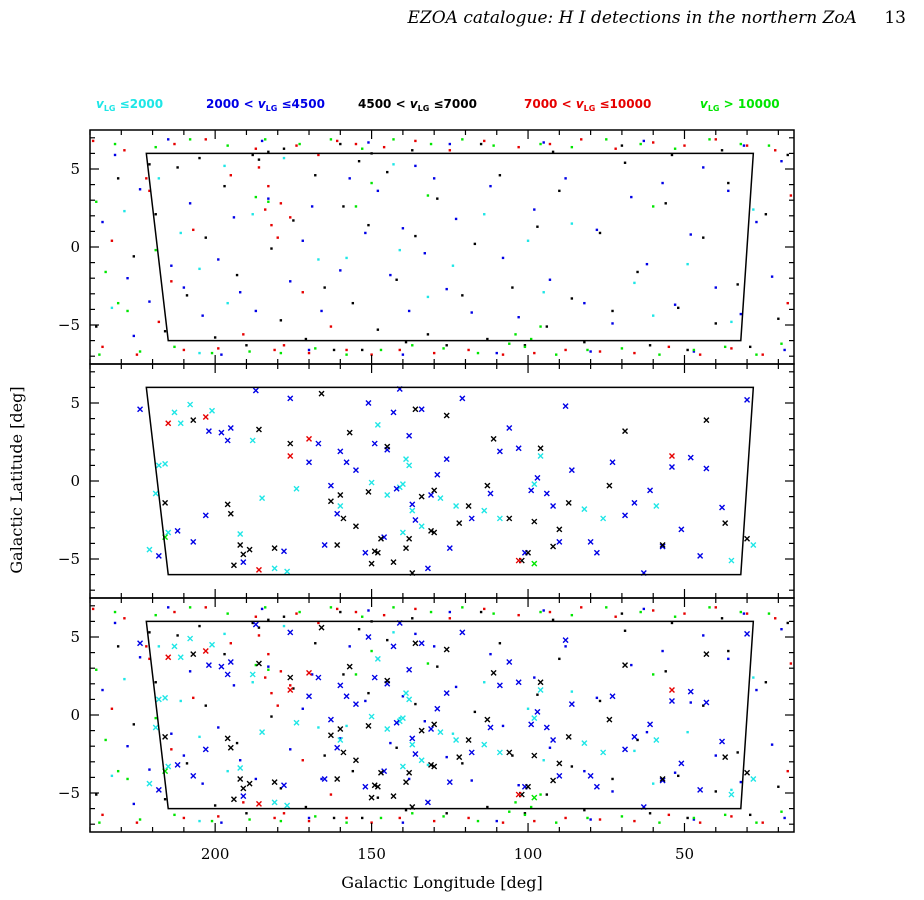 The height and width of the screenshot is (900, 924). I want to click on page-number: 13, so click(895, 18).